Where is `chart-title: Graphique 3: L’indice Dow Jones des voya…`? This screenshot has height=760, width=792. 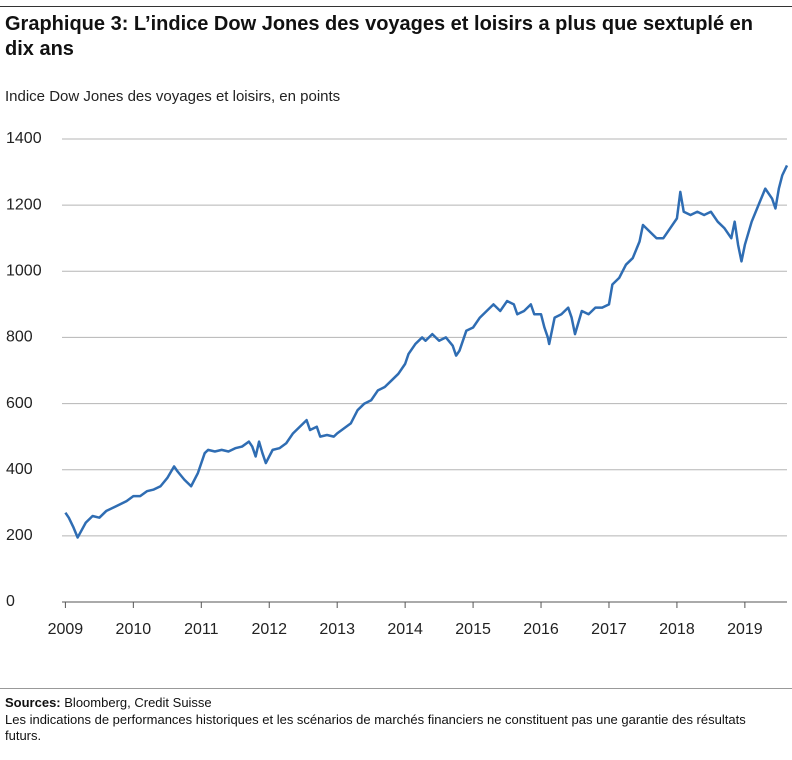 chart-title: Graphique 3: L’indice Dow Jones des voya… is located at coordinates (379, 36).